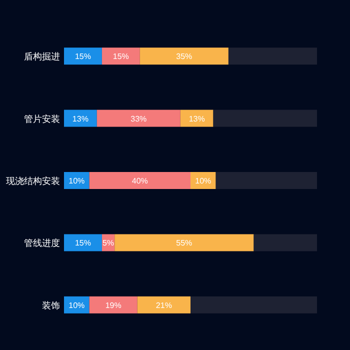  I want to click on y-tick-label: 管线进度, so click(42, 244).